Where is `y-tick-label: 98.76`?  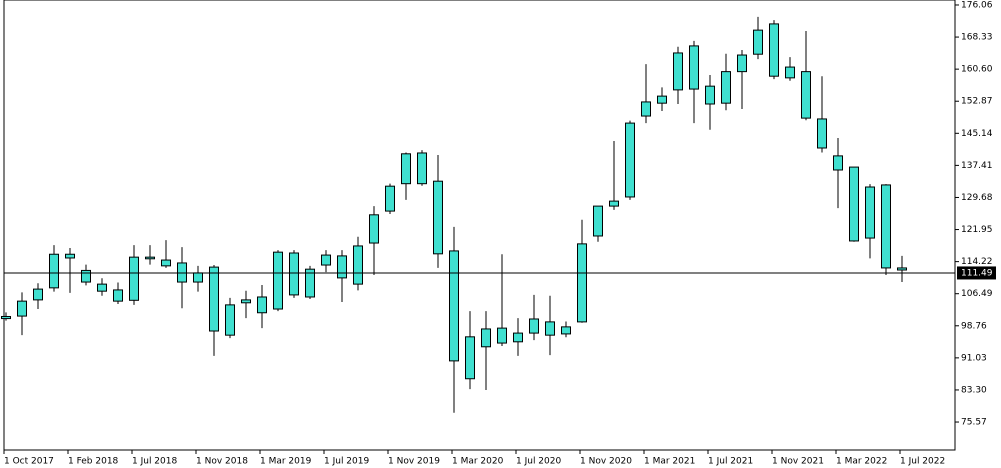 y-tick-label: 98.76 is located at coordinates (974, 326).